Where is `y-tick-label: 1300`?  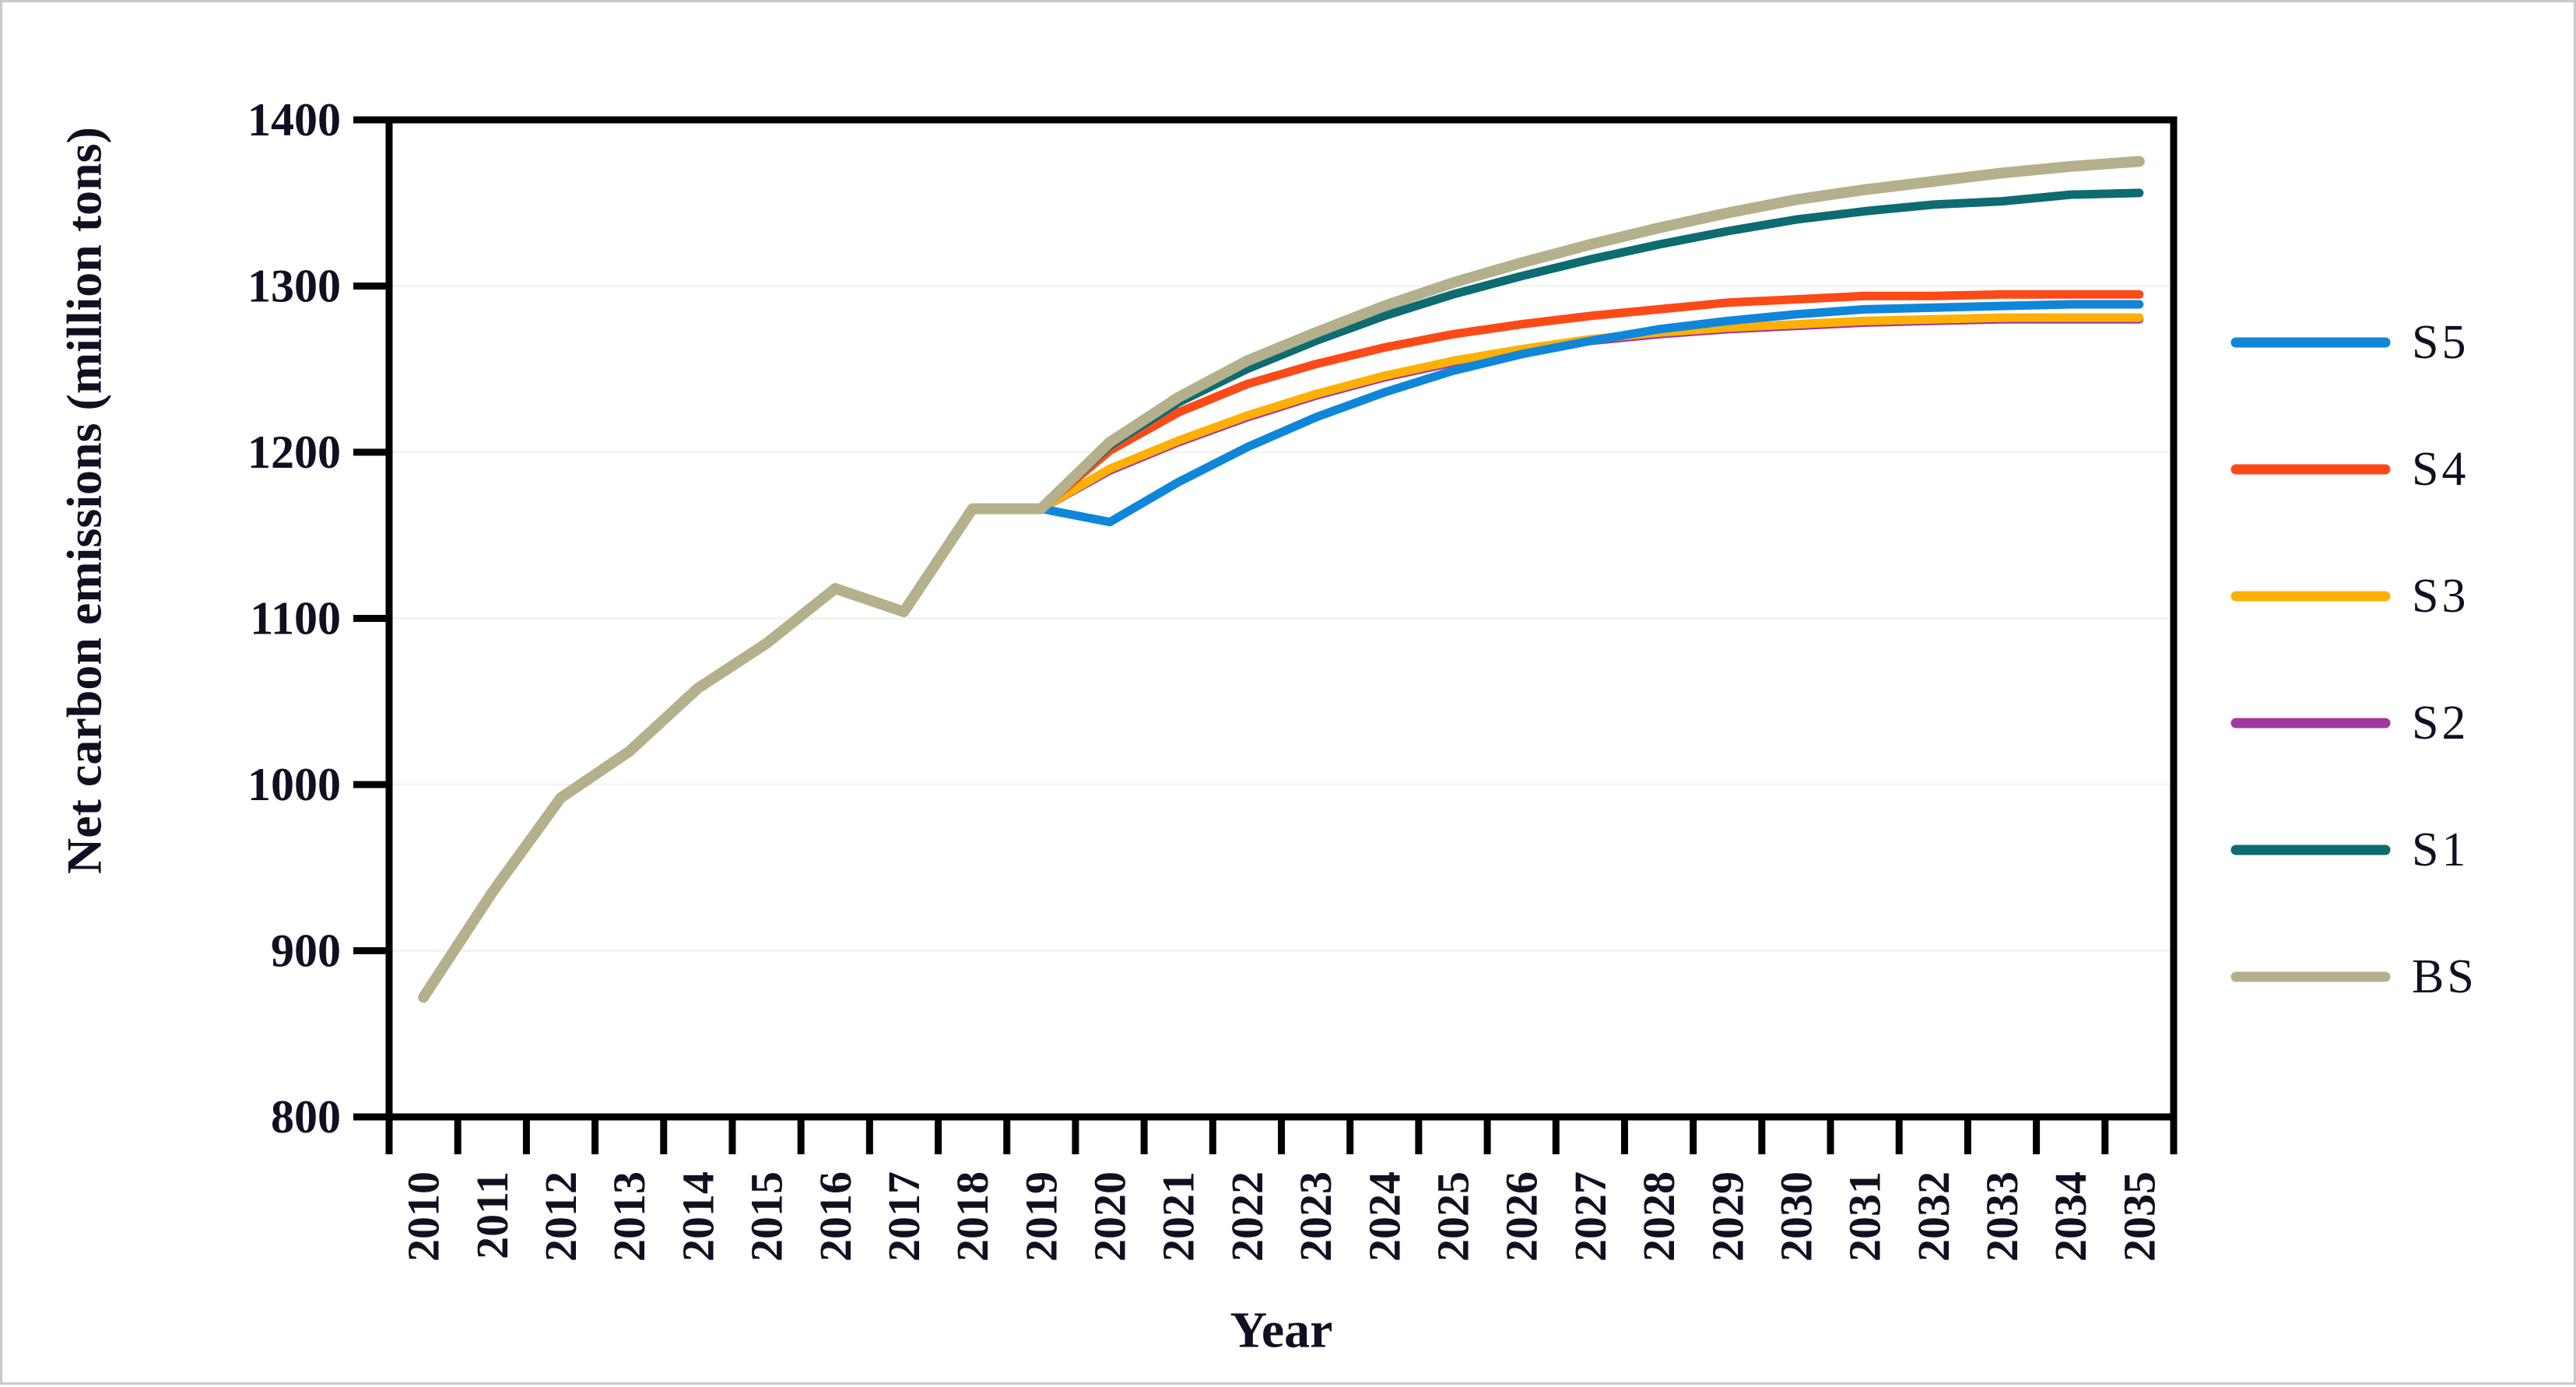 y-tick-label: 1300 is located at coordinates (294, 286).